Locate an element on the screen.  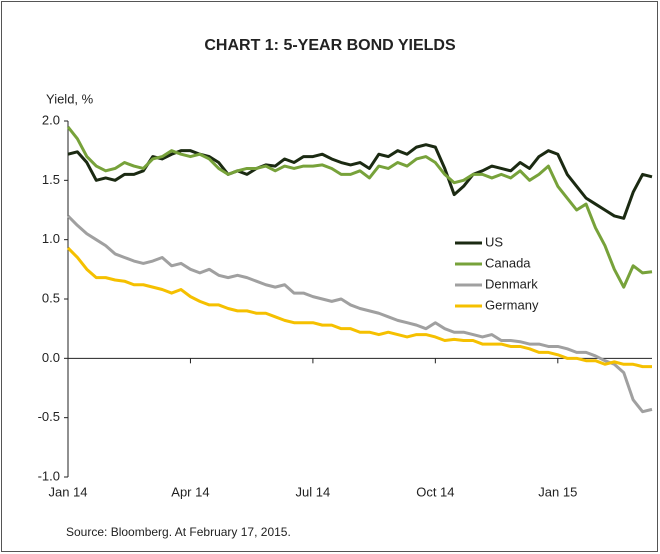
x-tick-label: Jan 15 is located at coordinates (557, 491).